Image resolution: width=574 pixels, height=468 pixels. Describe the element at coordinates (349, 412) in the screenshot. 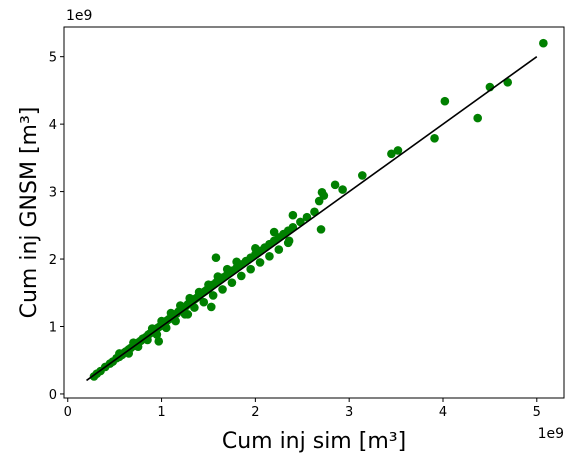

I see `x-tick-label: 3` at that location.